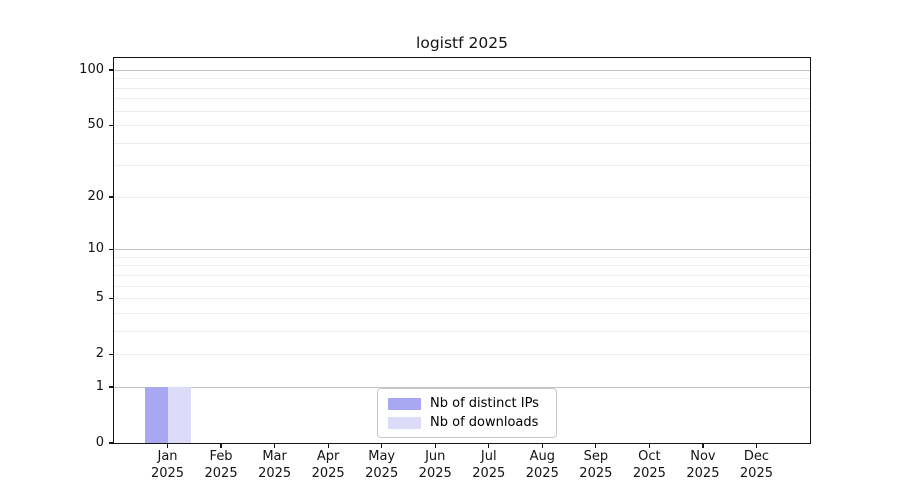 The width and height of the screenshot is (900, 500). What do you see at coordinates (95, 249) in the screenshot?
I see `y-tick-label-10: 10` at bounding box center [95, 249].